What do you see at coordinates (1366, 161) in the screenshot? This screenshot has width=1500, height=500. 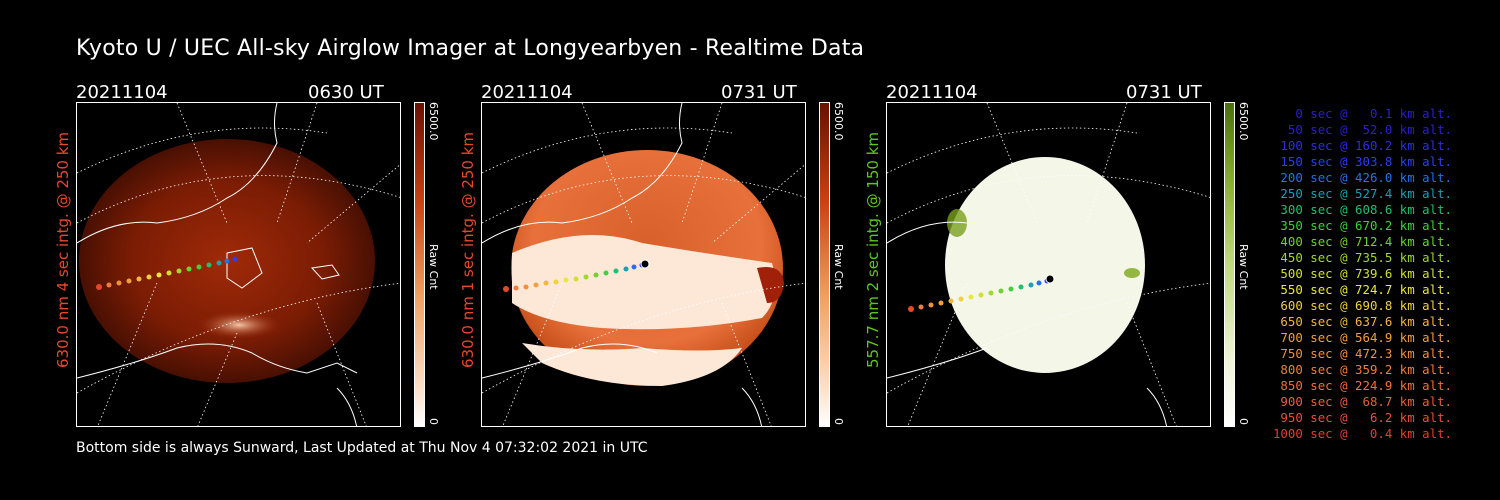 I see `legend-row: 150 sec @ 303.8 km alt.` at bounding box center [1366, 161].